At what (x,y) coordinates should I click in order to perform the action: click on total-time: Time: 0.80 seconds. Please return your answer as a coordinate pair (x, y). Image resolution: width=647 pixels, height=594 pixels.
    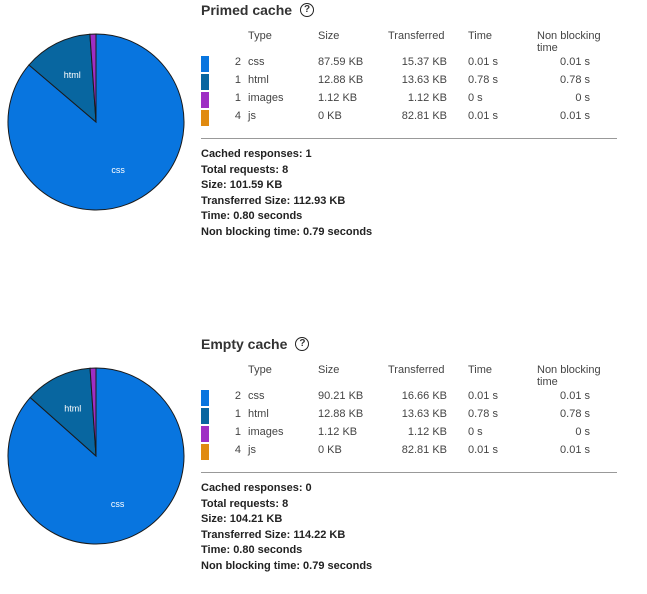
    Looking at the image, I should click on (252, 550).